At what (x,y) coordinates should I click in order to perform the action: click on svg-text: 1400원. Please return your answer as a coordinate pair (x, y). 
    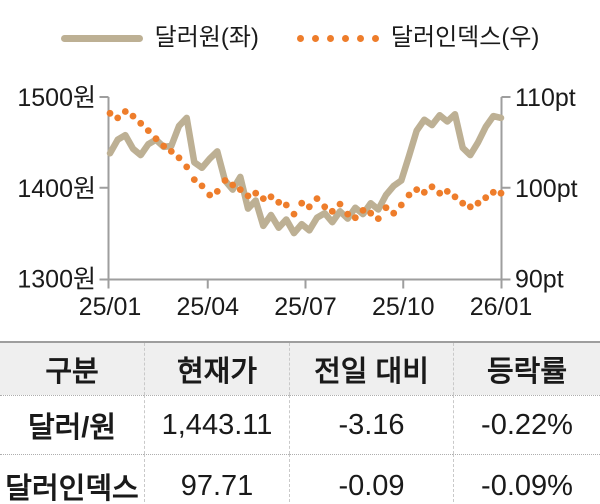
    Looking at the image, I should click on (56, 189).